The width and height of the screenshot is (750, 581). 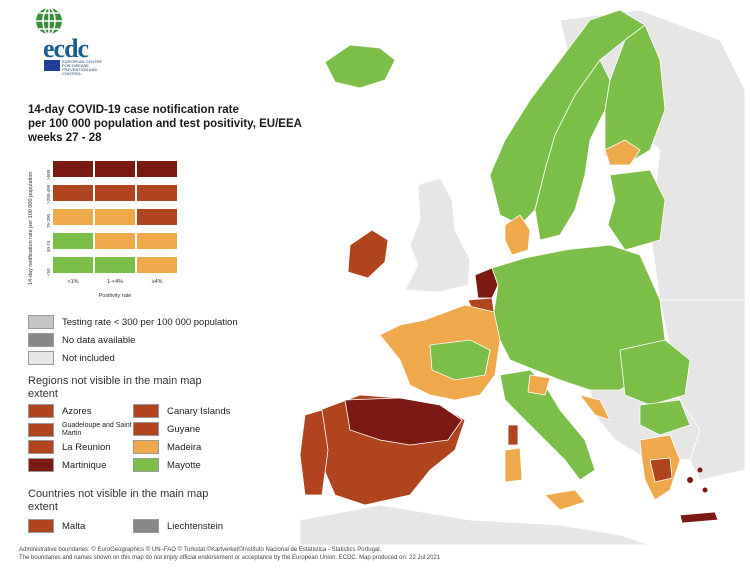 I want to click on legend-entry: Guadeloupe and Saint Martin, so click(x=85, y=430).